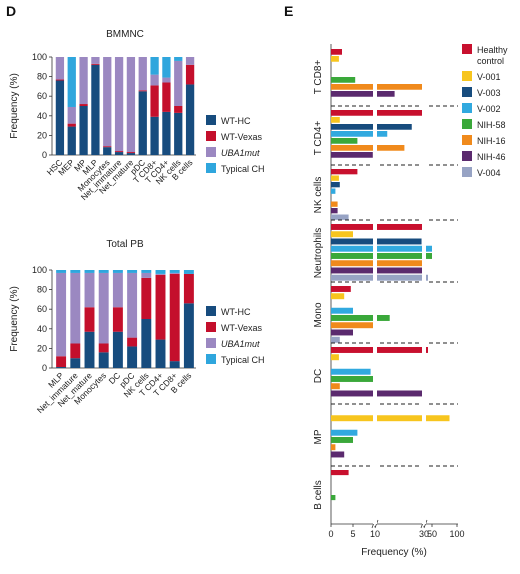 This screenshot has width=520, height=574. I want to click on bar-net-mature-uba1mut, so click(131, 105).